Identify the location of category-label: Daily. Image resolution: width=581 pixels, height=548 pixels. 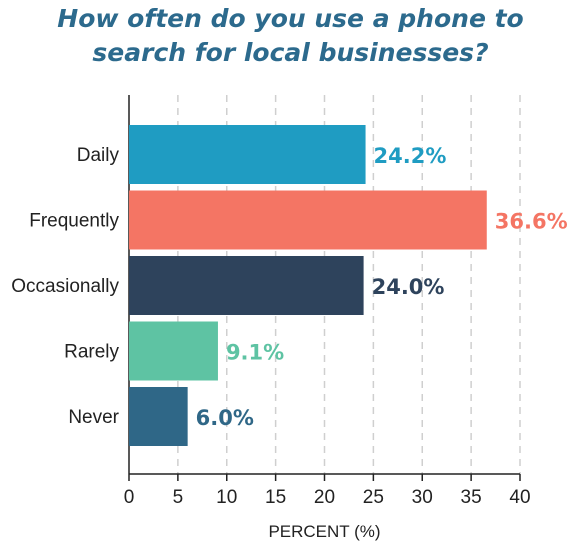
(98, 155).